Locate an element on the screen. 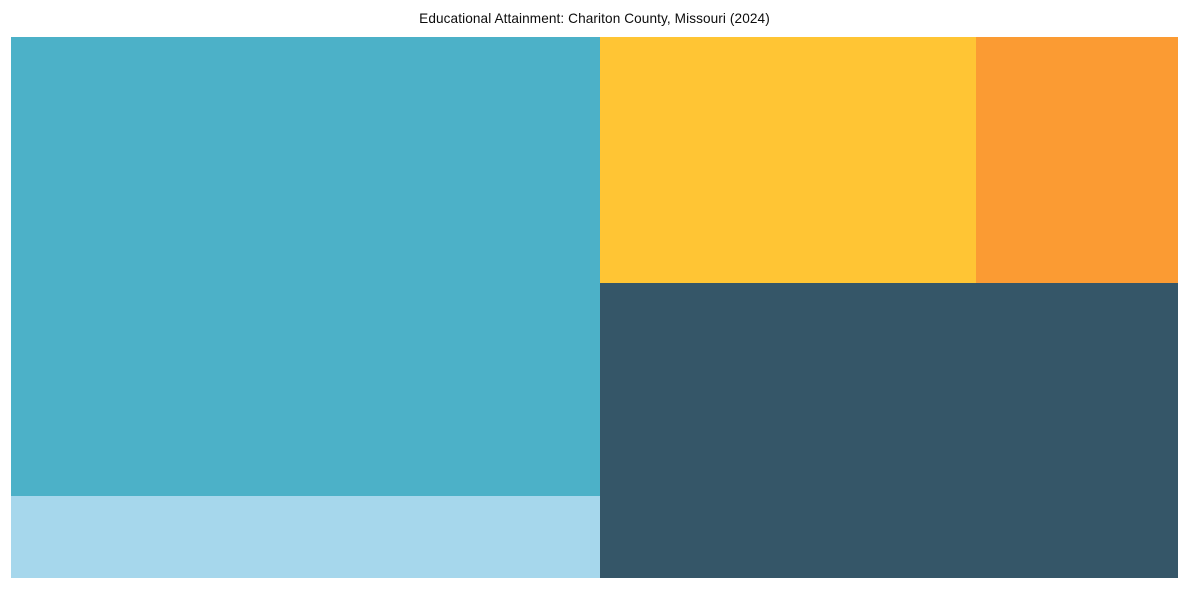 This screenshot has width=1189, height=590. treemap-tile: Less than high school is located at coordinates (305, 537).